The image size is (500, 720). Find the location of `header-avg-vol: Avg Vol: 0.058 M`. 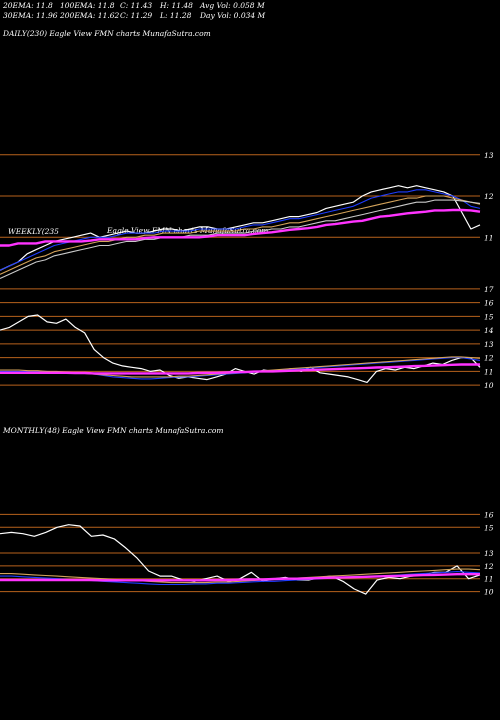

header-avg-vol: Avg Vol: 0.058 M is located at coordinates (232, 5).